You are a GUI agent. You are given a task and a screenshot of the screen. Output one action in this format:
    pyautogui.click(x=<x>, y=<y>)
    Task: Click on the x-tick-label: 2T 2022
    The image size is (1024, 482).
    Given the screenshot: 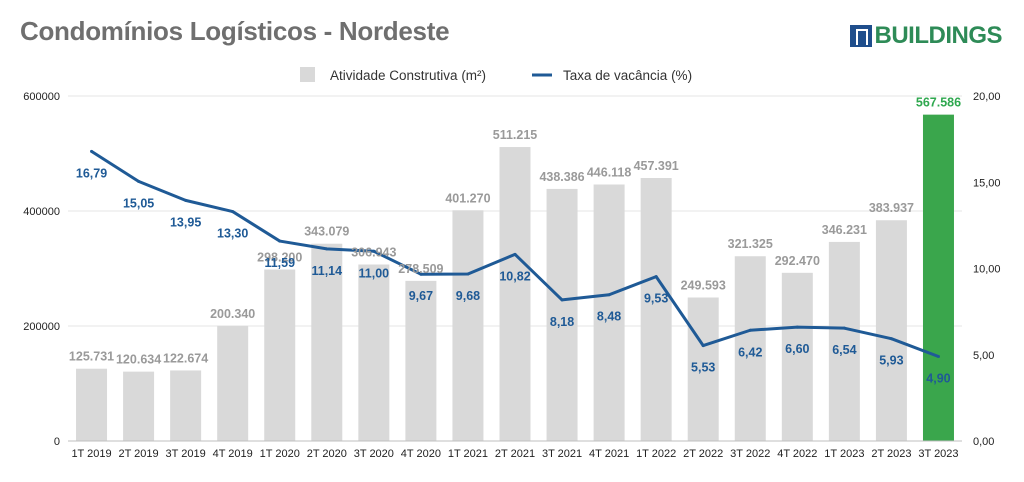 What is the action you would take?
    pyautogui.click(x=703, y=454)
    